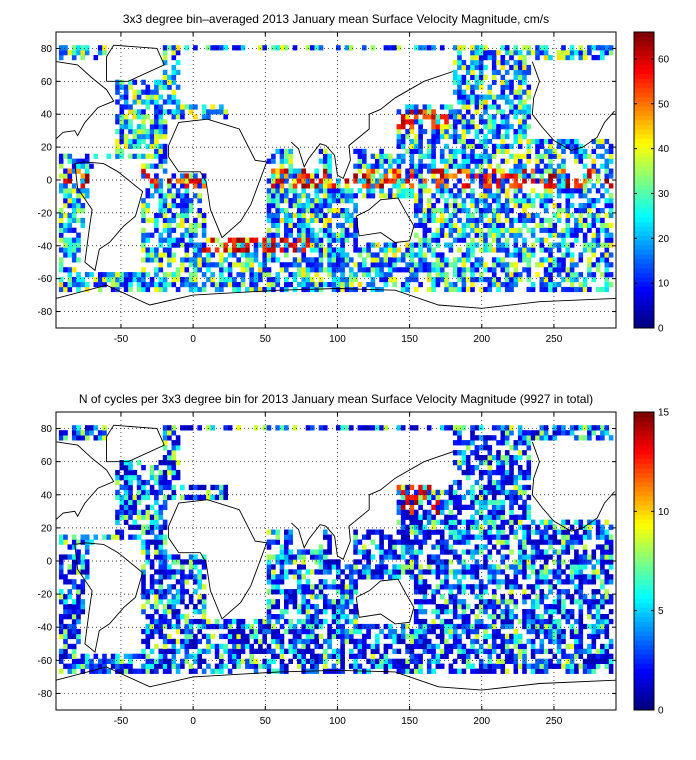  Describe the element at coordinates (644, 53) in the screenshot. I see `colorbar-swatch` at that location.